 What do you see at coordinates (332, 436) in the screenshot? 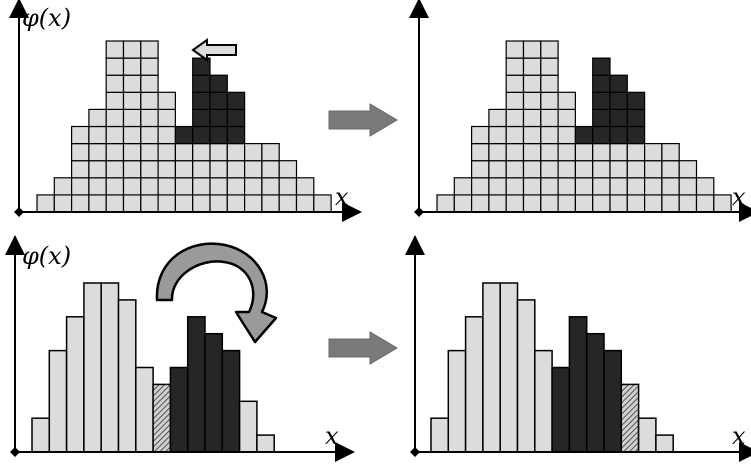
I see `x-label-bottom-left: x` at bounding box center [332, 436].